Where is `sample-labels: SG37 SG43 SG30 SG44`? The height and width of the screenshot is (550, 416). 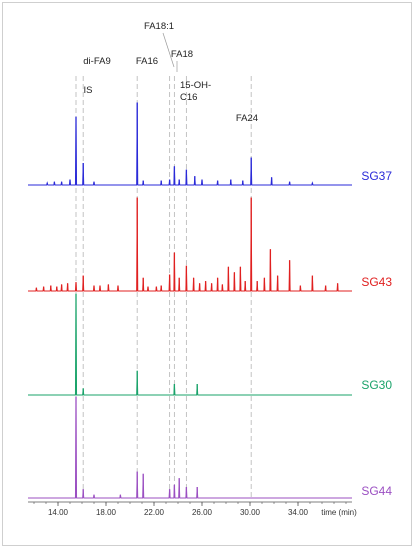 sample-labels: SG37 SG43 SG30 SG44 is located at coordinates (376, 333).